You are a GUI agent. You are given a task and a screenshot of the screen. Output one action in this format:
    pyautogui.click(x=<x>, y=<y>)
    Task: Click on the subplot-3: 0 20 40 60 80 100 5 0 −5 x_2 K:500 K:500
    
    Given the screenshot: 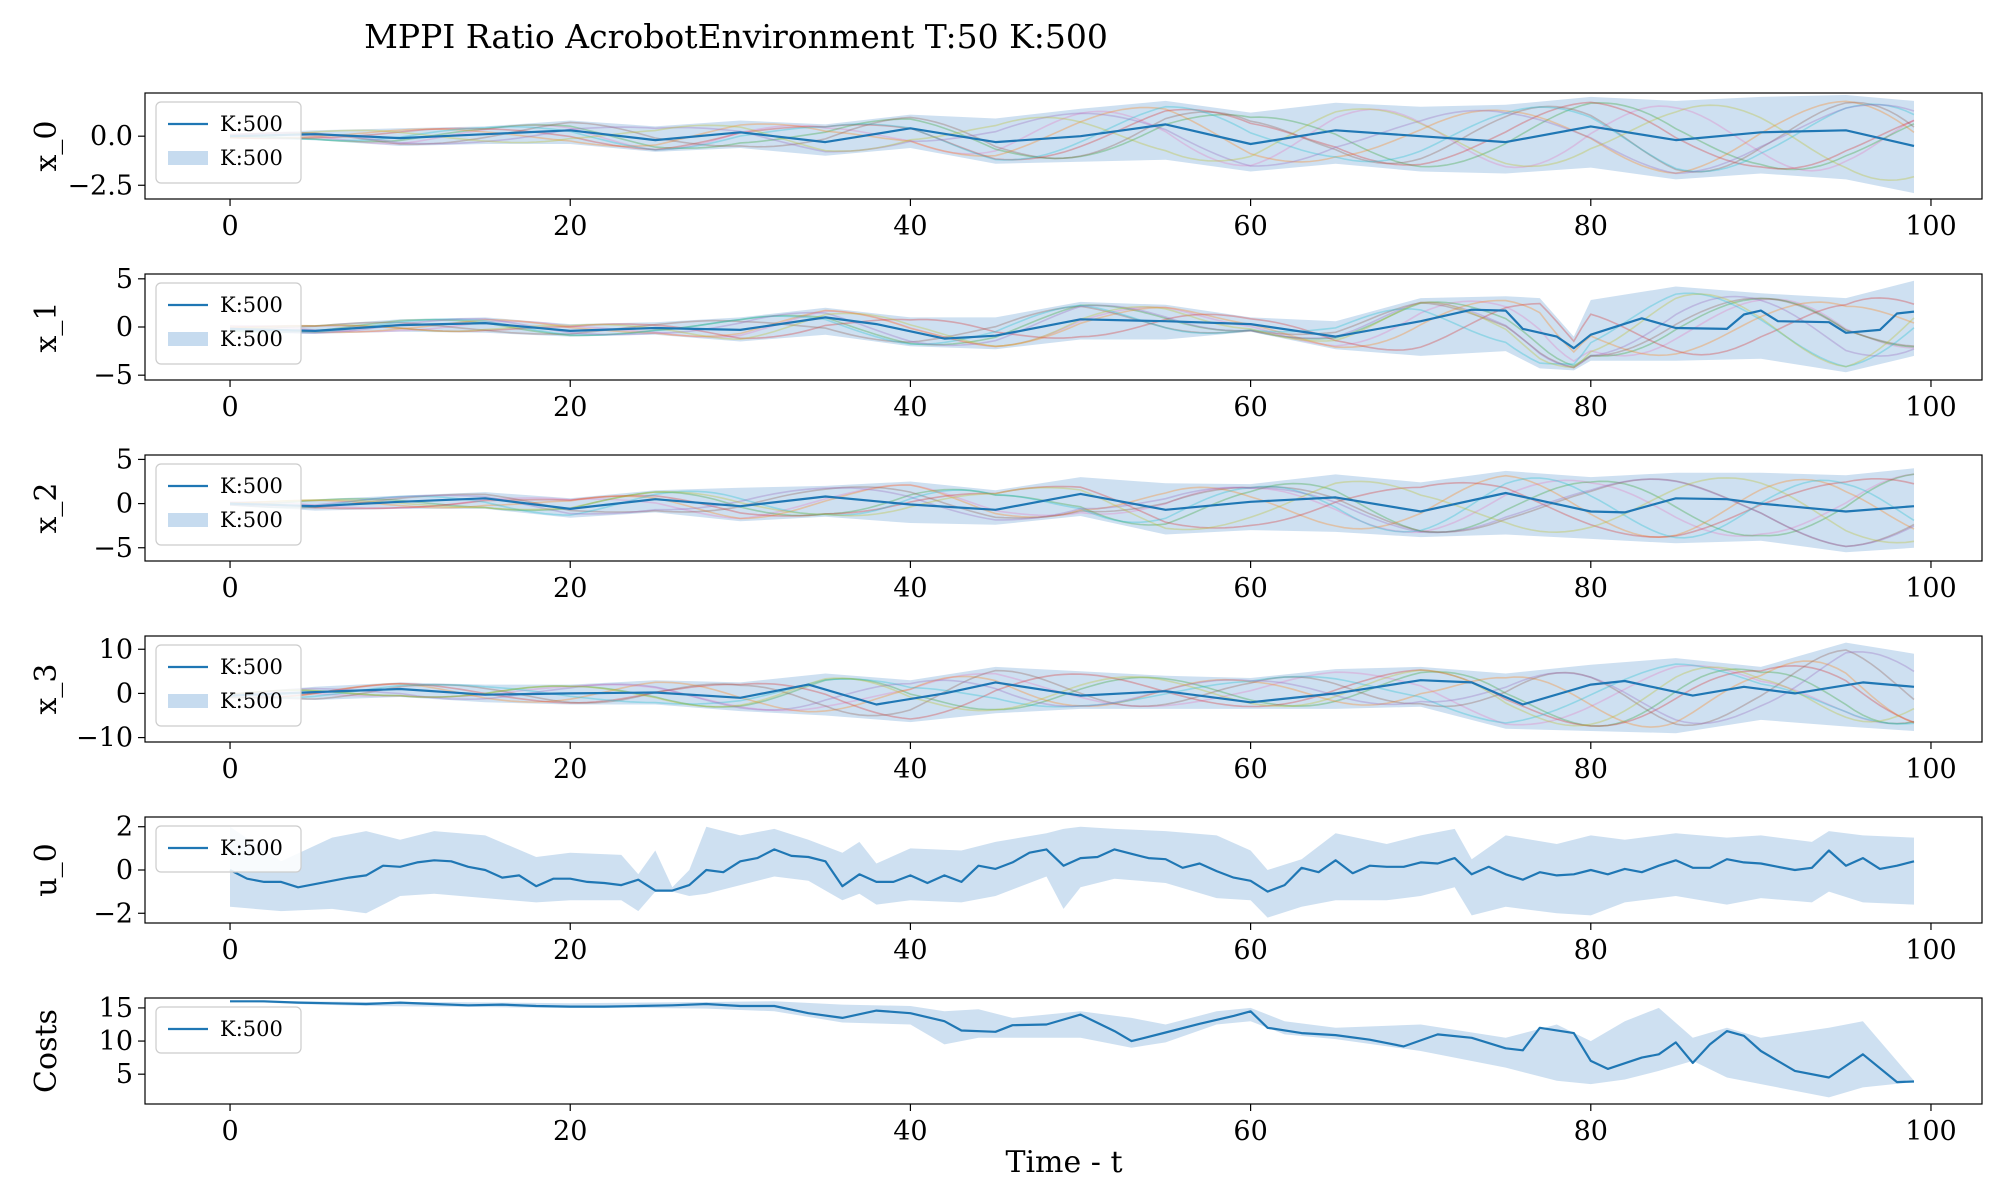 What is the action you would take?
    pyautogui.click(x=1006, y=524)
    